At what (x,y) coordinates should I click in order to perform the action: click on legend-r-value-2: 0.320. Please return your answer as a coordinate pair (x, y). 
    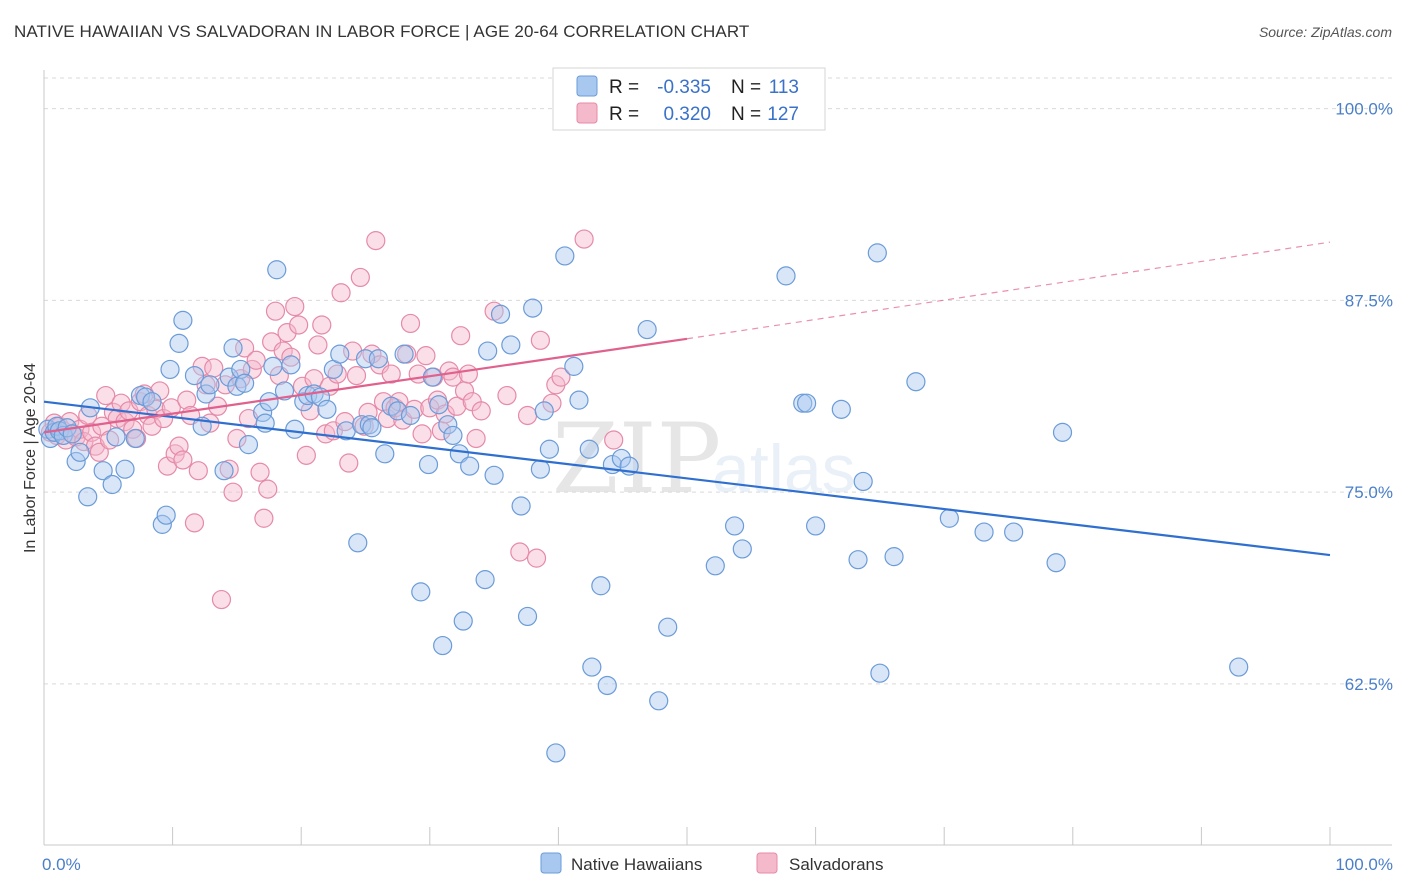
    Looking at the image, I should click on (687, 114).